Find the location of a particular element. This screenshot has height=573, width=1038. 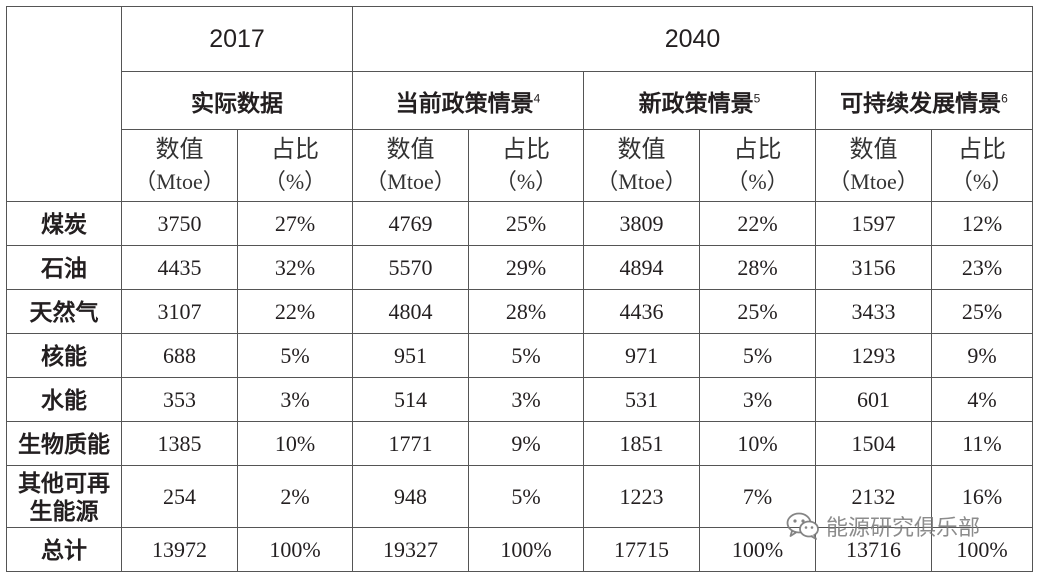

row-label: 其他可再 生能源 is located at coordinates (64, 496).